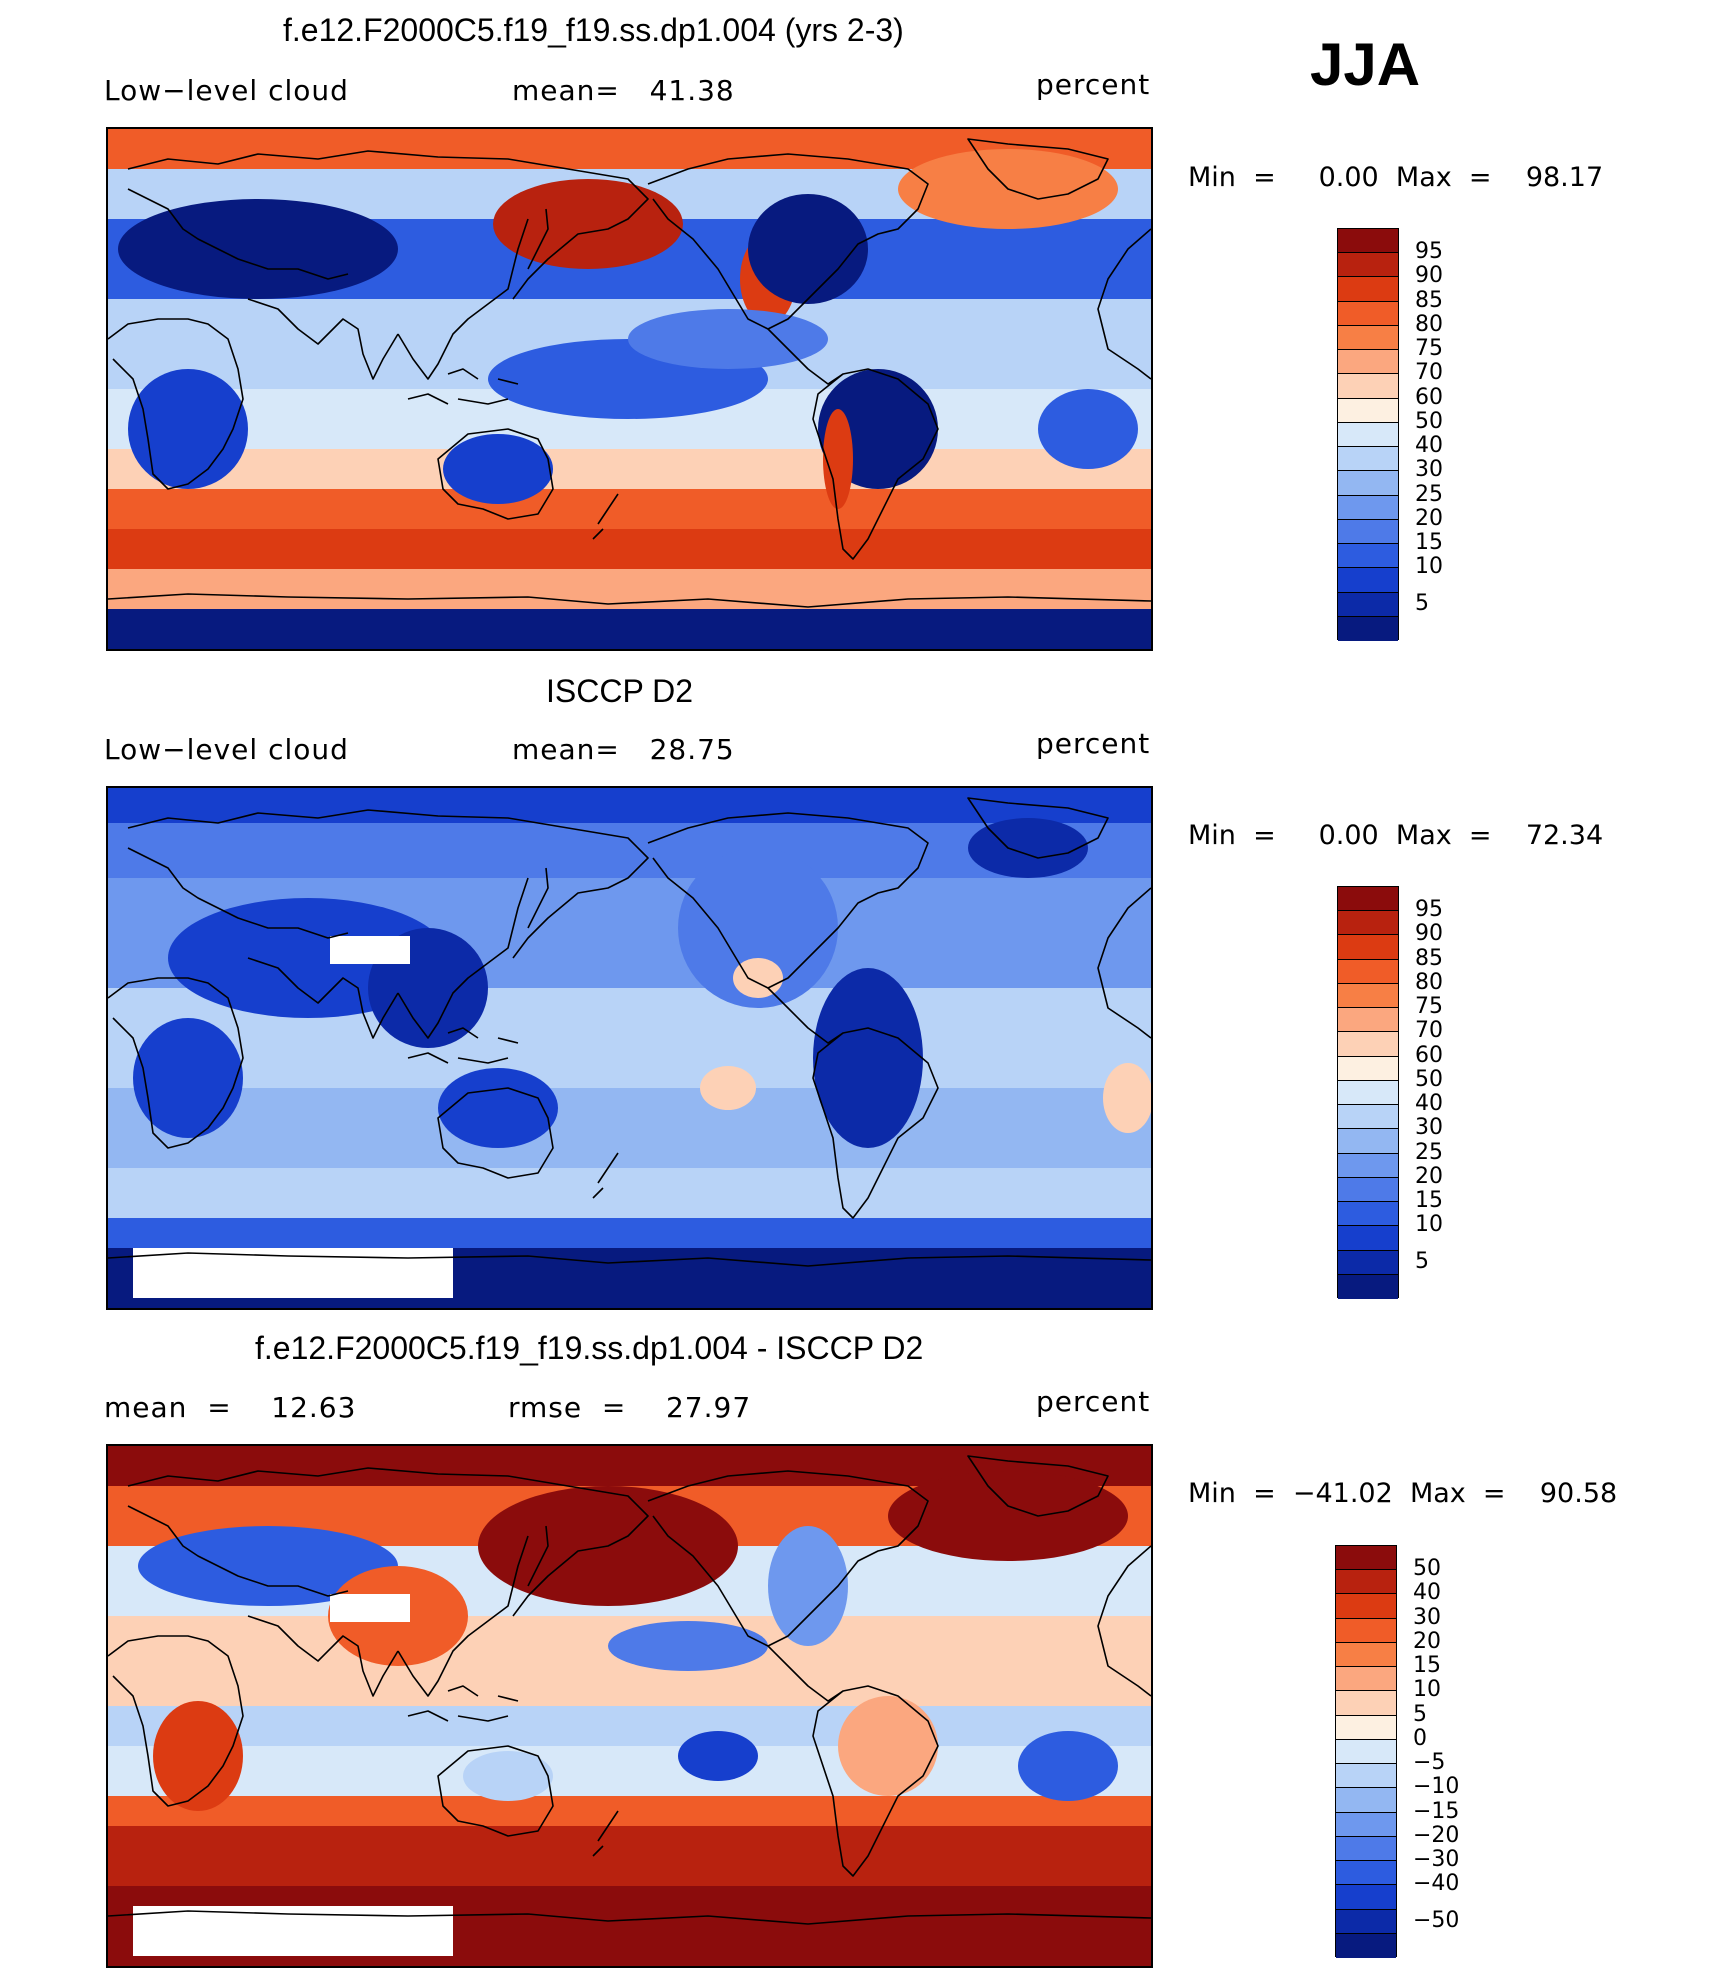 The image size is (1710, 1975). Describe the element at coordinates (620, 691) in the screenshot. I see `panel-2-title: ISCCP D2` at that location.